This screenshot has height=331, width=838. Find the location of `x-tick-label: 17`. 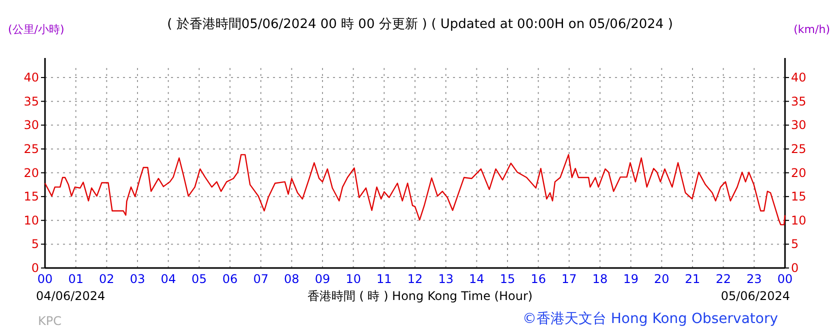

x-tick-label: 17 is located at coordinates (569, 279).